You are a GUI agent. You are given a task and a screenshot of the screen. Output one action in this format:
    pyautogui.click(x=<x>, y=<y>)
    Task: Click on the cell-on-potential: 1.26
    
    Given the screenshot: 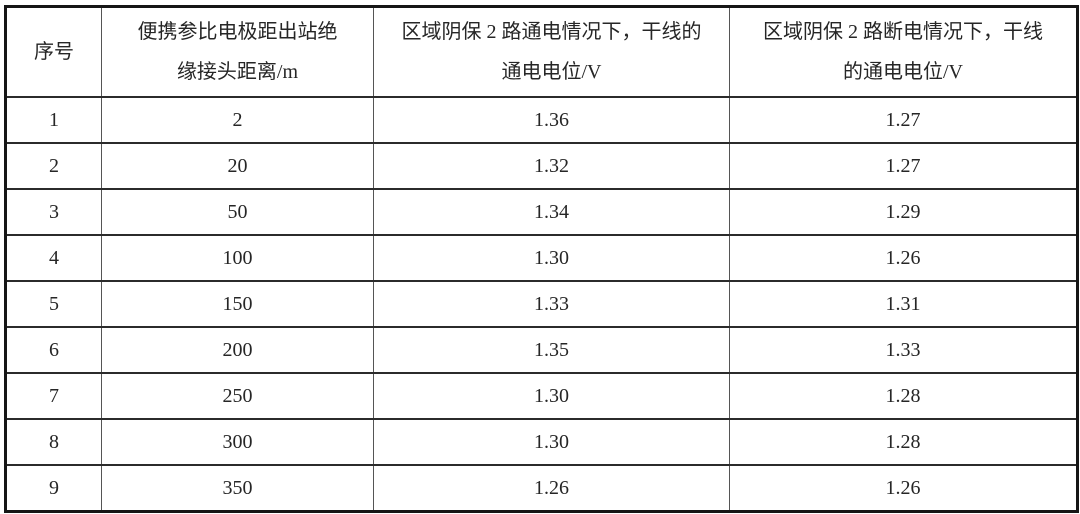 What is the action you would take?
    pyautogui.click(x=551, y=488)
    